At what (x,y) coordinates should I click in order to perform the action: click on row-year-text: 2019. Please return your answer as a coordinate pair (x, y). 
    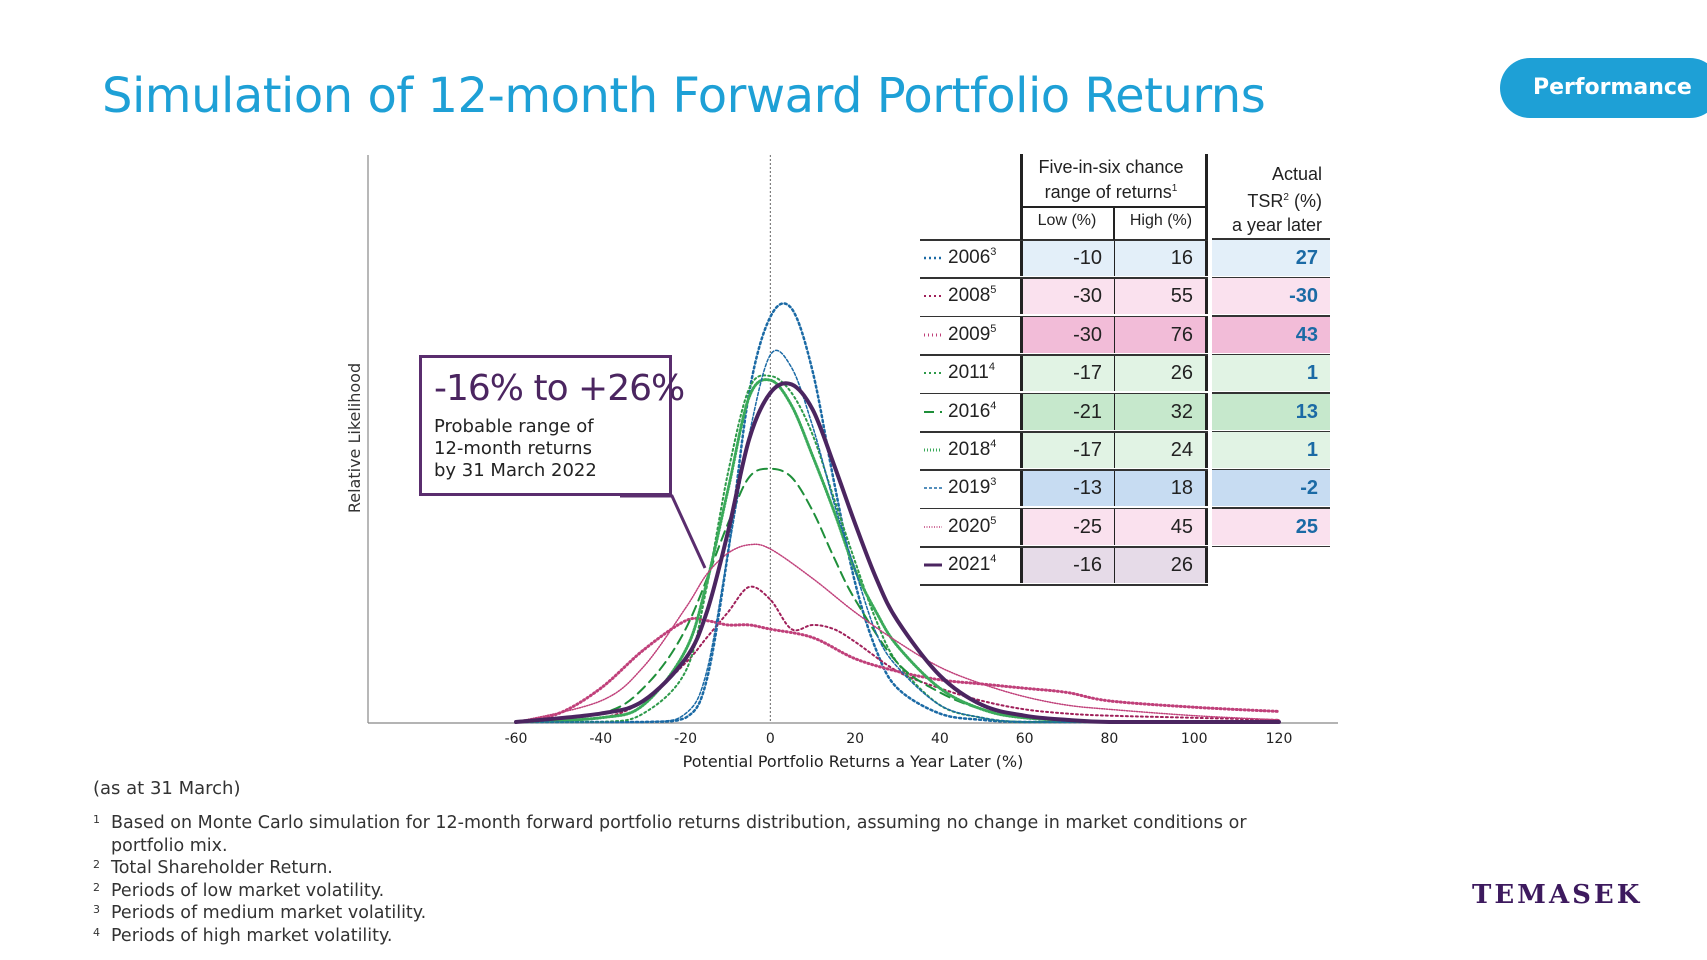
    Looking at the image, I should click on (969, 488).